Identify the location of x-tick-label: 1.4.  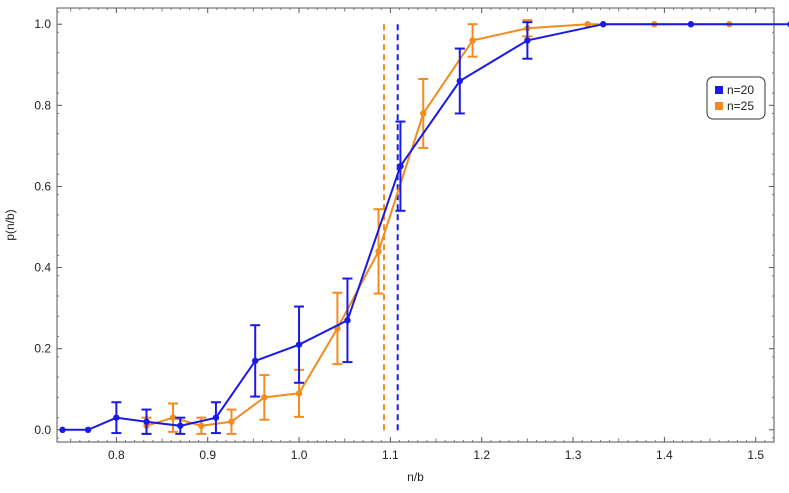
(664, 455).